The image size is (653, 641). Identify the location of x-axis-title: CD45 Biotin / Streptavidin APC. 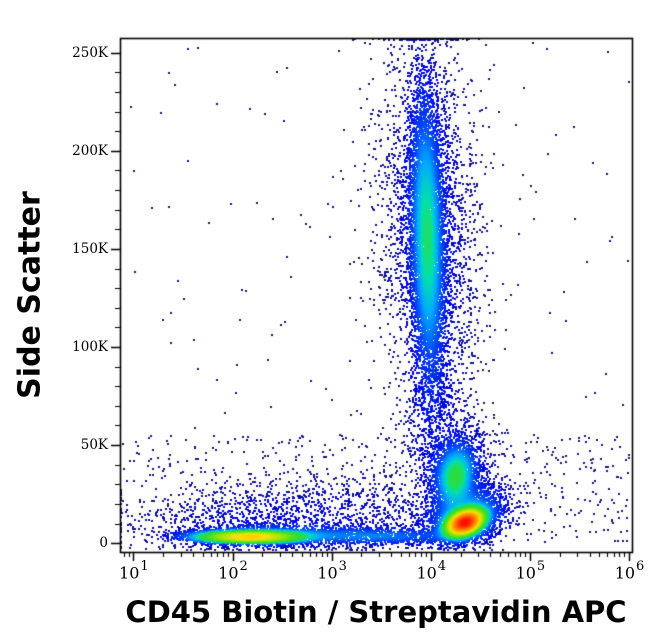
(376, 612).